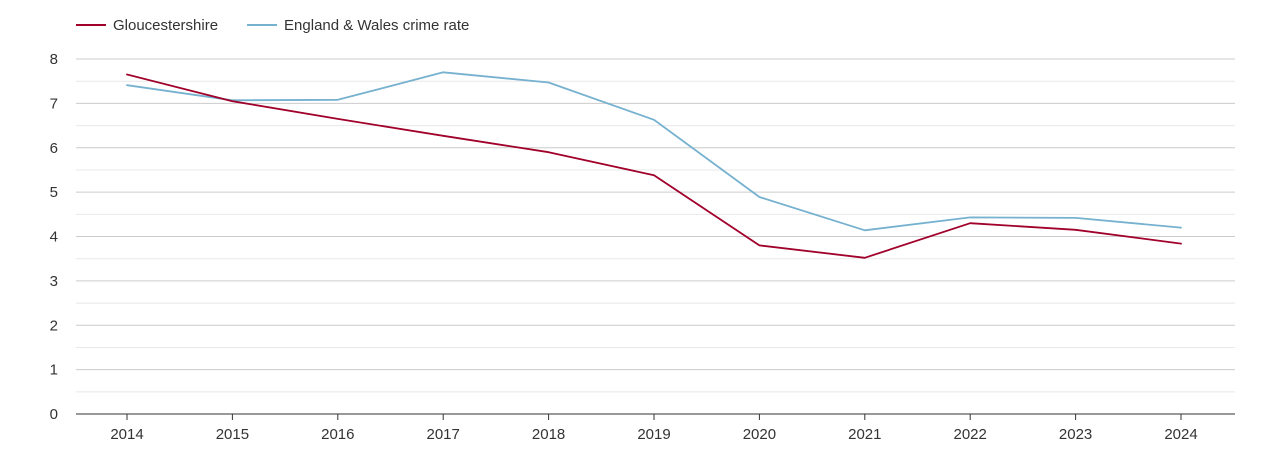 The width and height of the screenshot is (1270, 455). I want to click on x-tick-label: 2015, so click(232, 434).